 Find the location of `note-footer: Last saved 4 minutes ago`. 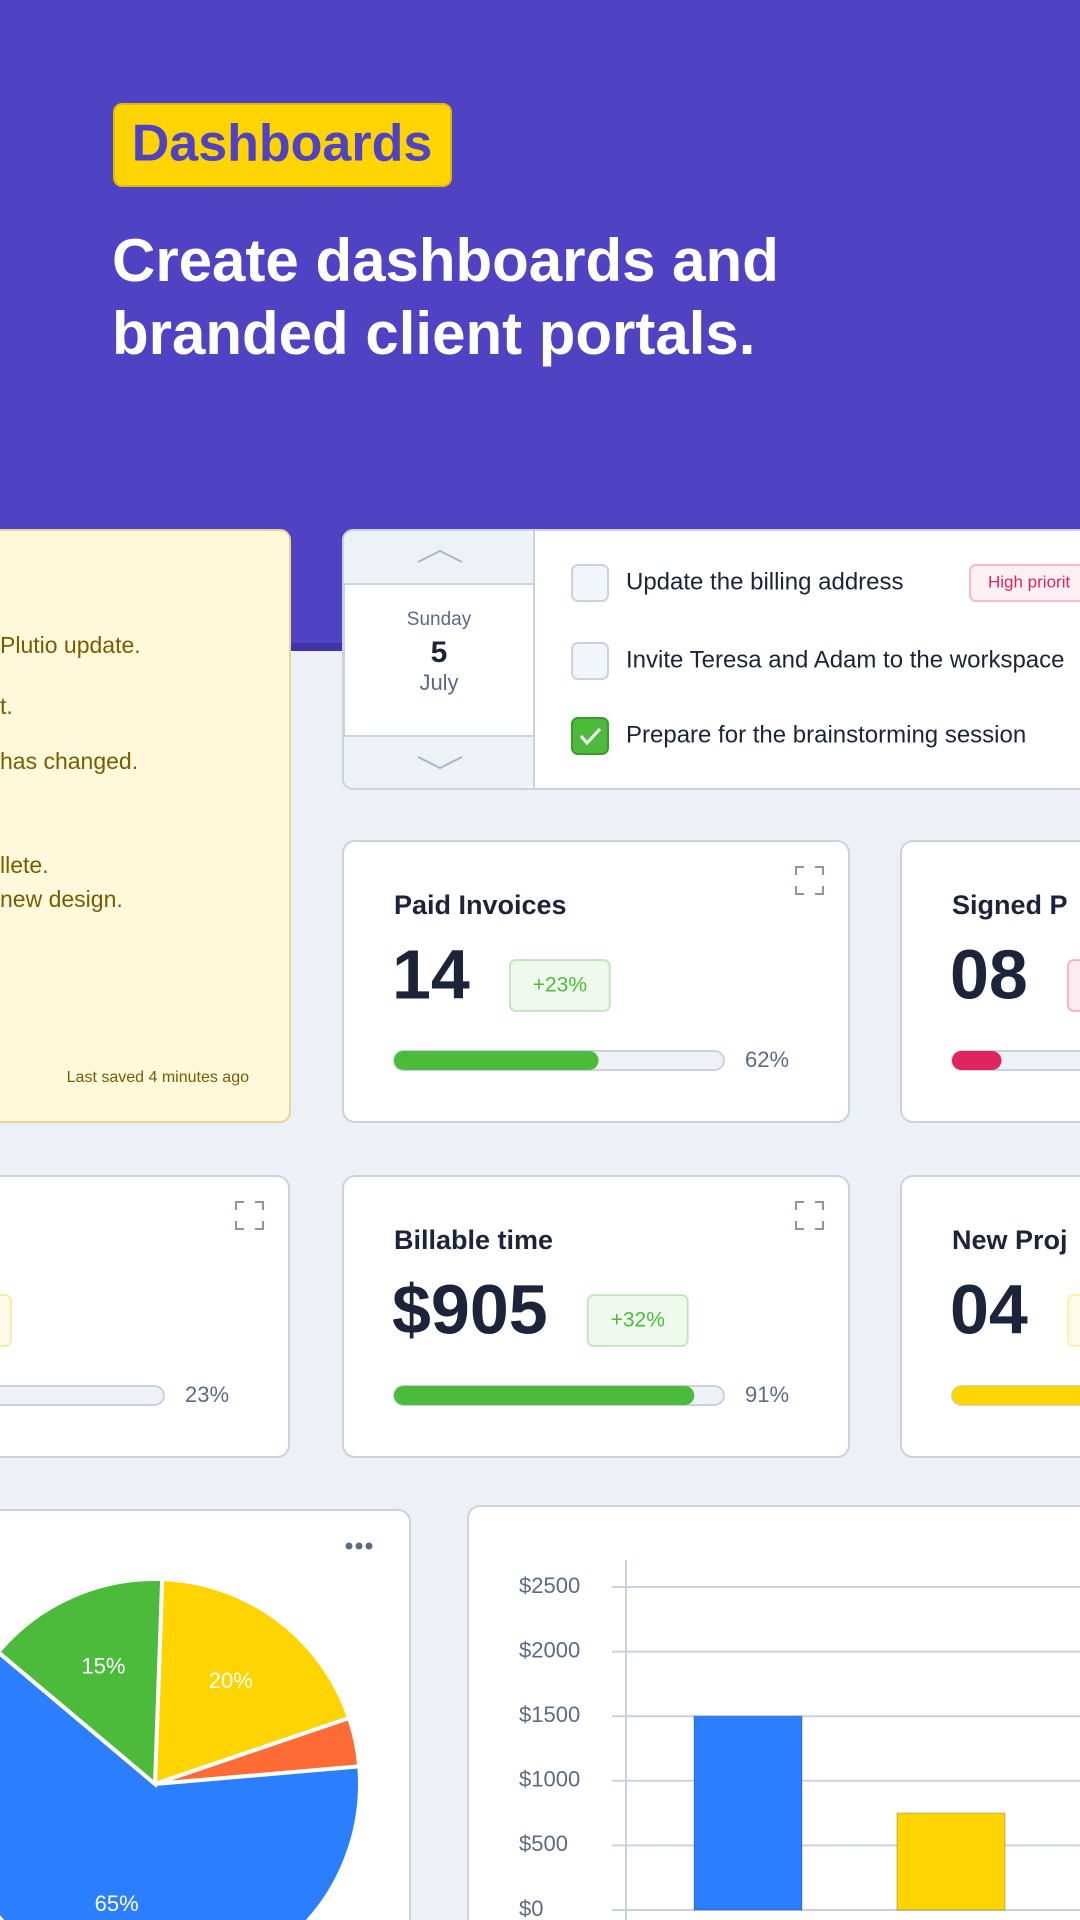

note-footer: Last saved 4 minutes ago is located at coordinates (158, 1077).